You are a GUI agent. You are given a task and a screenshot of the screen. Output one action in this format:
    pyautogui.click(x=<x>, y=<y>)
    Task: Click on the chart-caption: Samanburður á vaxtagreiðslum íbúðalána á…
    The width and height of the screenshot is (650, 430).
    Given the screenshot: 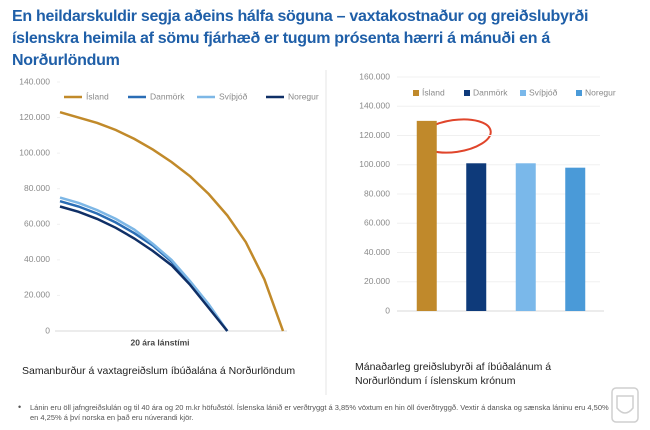 What is the action you would take?
    pyautogui.click(x=159, y=371)
    